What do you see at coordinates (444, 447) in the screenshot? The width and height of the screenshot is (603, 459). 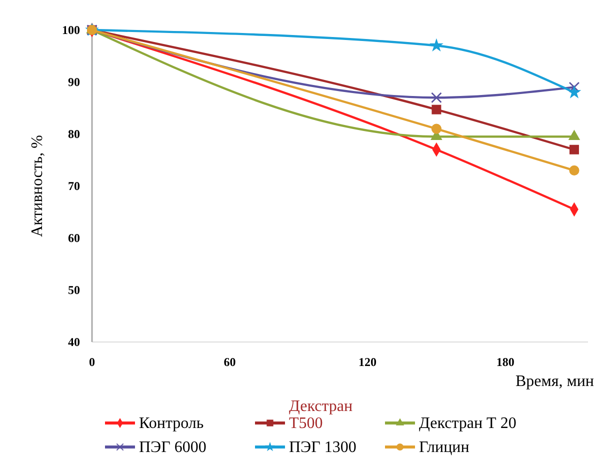 I see `legend-label: Глицин` at bounding box center [444, 447].